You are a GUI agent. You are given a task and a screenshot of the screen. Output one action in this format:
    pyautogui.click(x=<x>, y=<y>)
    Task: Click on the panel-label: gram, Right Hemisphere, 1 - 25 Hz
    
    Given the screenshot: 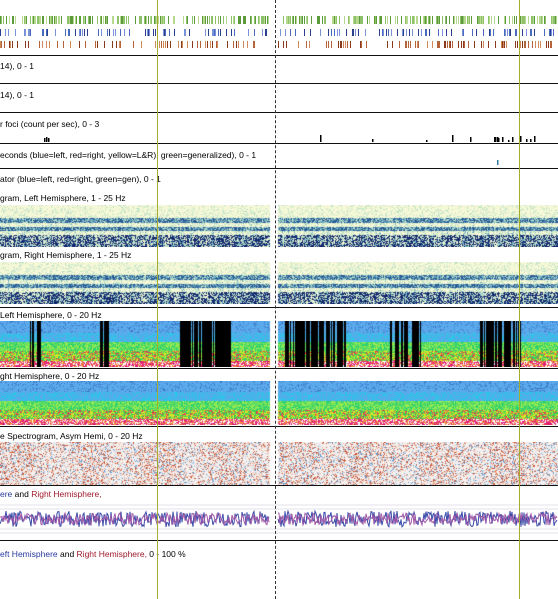 What is the action you would take?
    pyautogui.click(x=66, y=255)
    